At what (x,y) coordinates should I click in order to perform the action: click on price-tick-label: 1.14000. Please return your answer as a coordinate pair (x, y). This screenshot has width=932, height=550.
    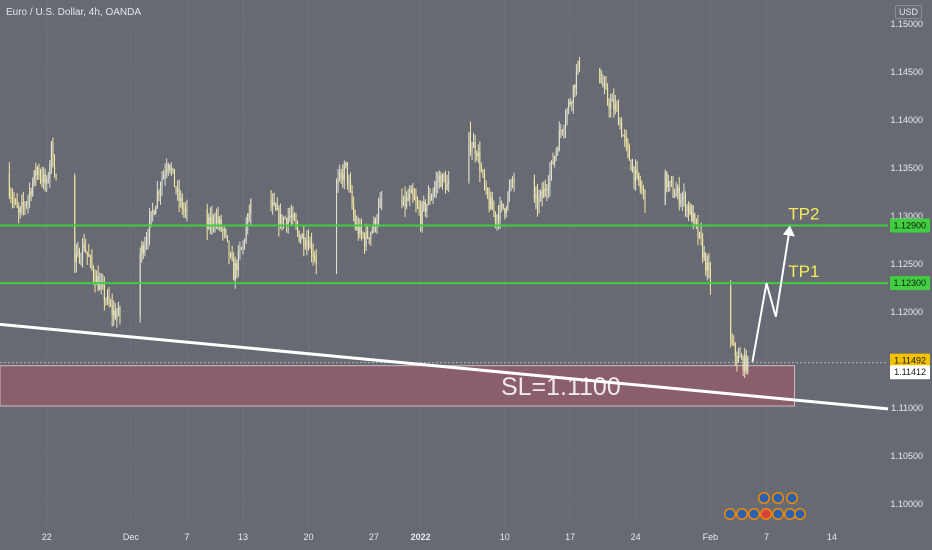
    Looking at the image, I should click on (906, 120).